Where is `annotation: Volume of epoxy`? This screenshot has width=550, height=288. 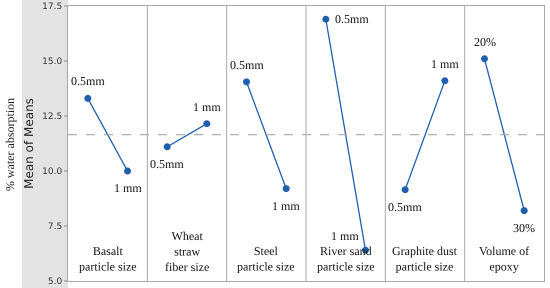
annotation: Volume of epoxy is located at coordinates (504, 259).